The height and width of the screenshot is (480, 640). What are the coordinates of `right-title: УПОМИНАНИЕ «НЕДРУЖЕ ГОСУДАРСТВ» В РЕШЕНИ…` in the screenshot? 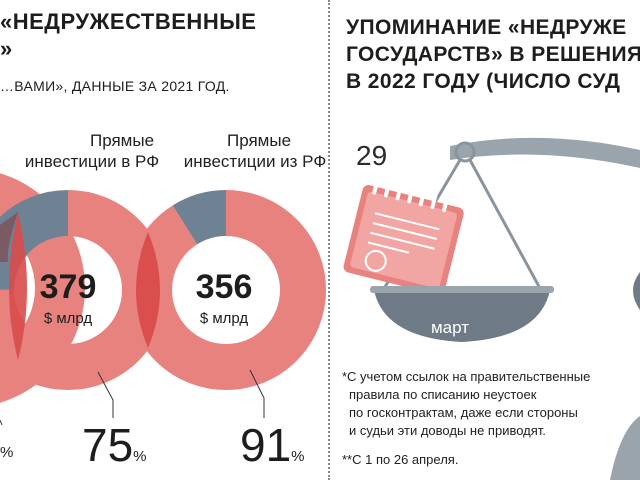 It's located at (493, 54).